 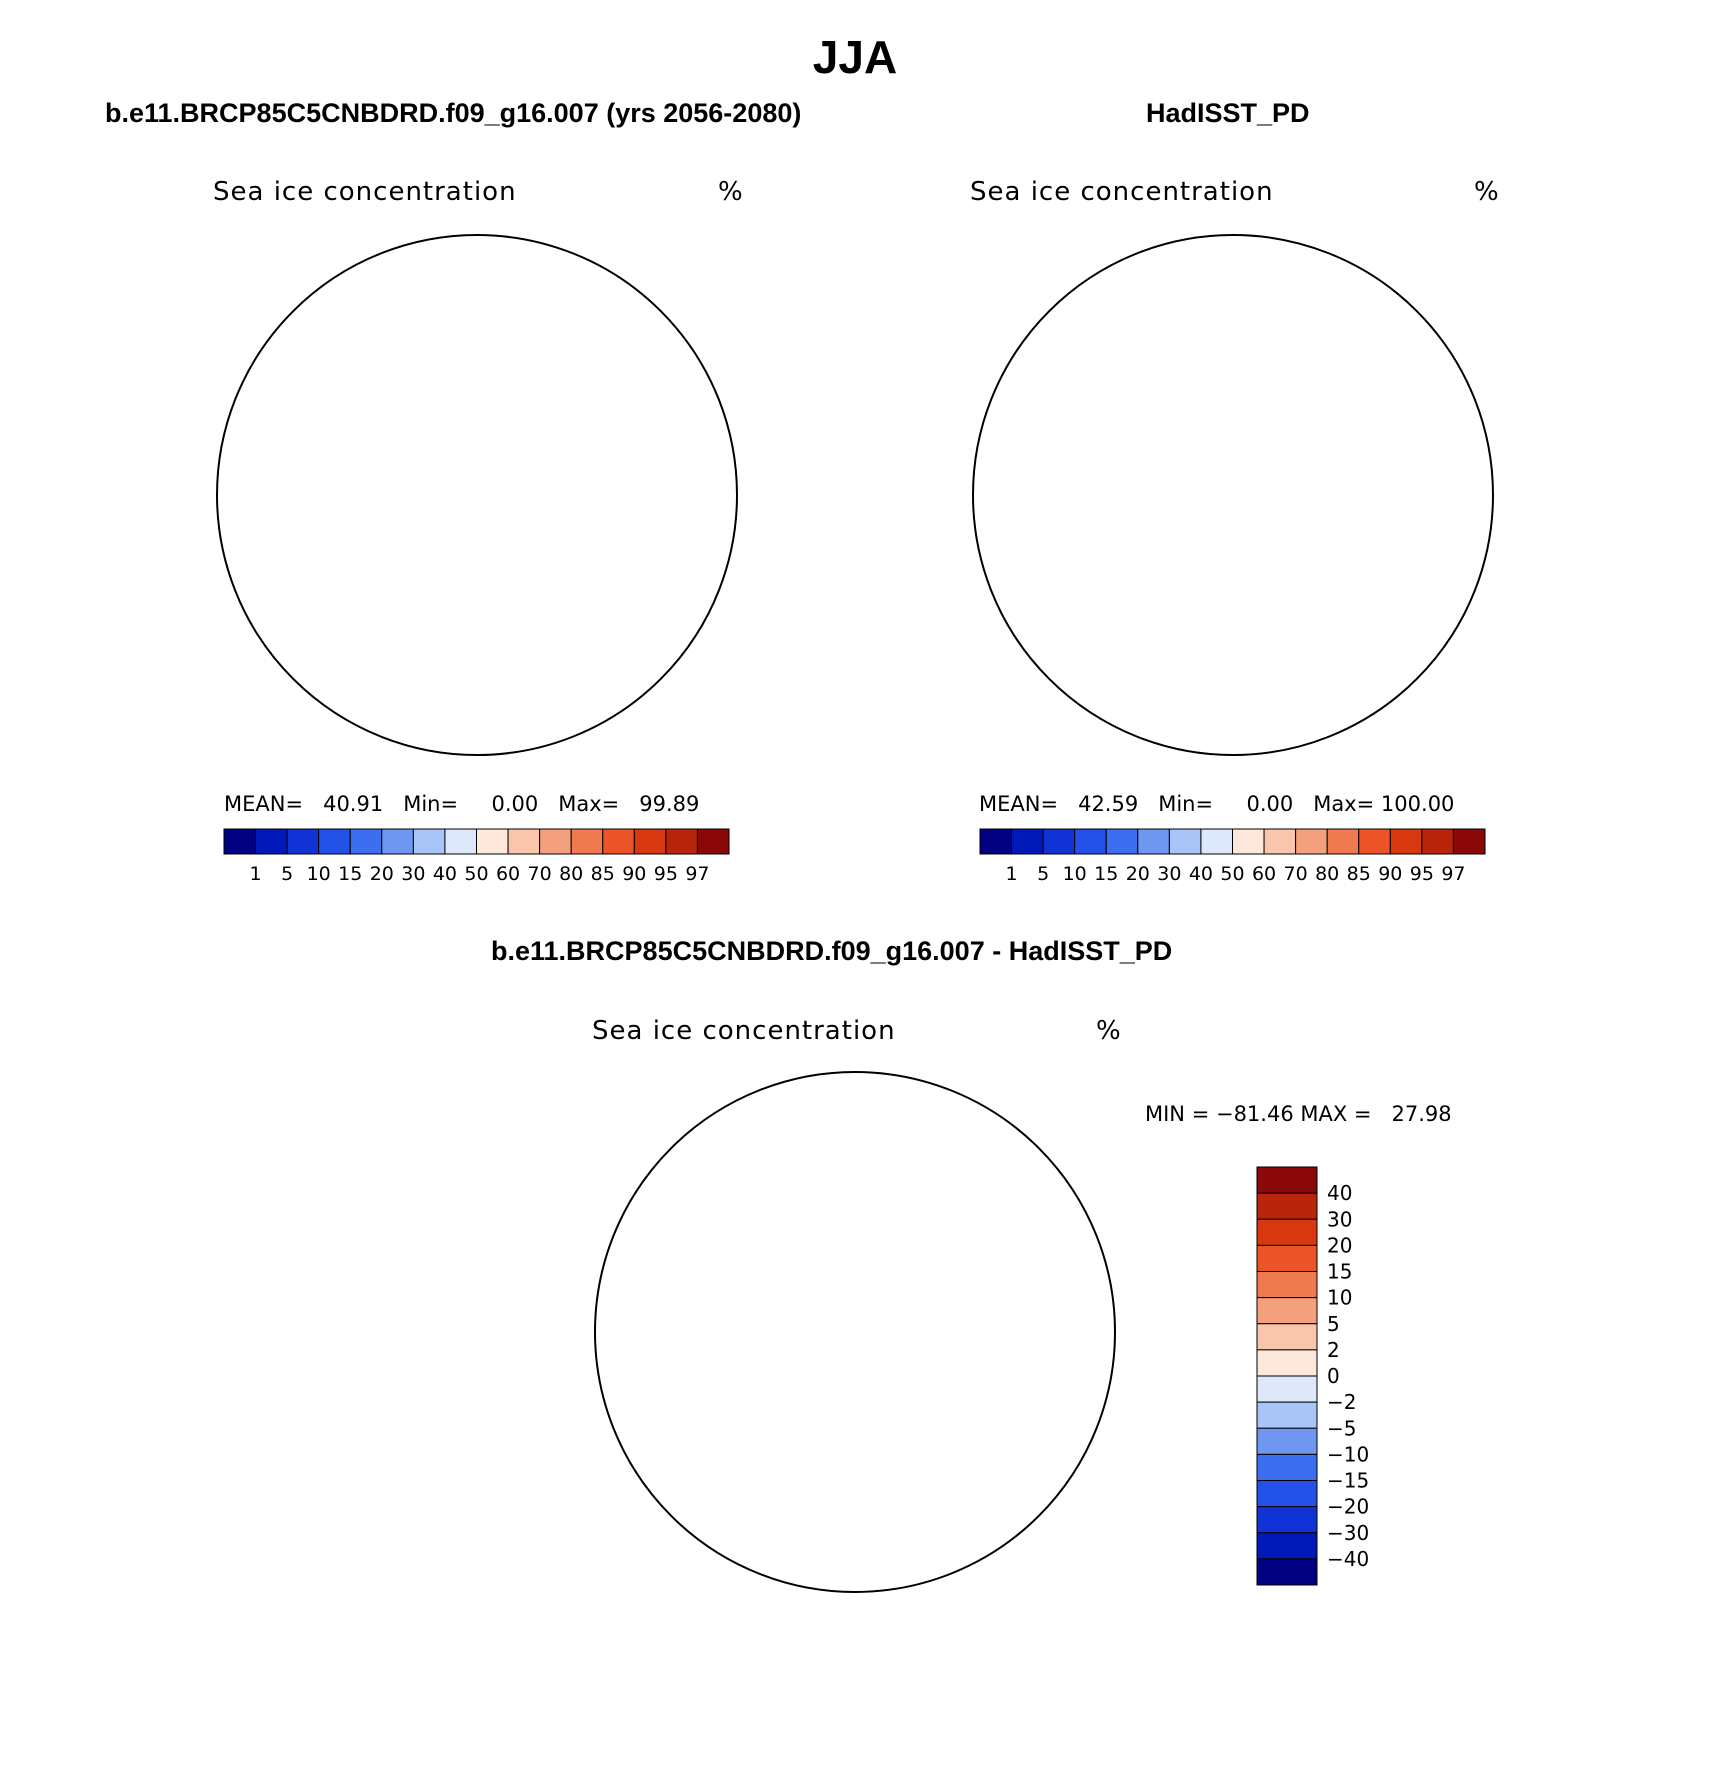 I want to click on obs-colorbar-tick-label: 40, so click(x=1201, y=874).